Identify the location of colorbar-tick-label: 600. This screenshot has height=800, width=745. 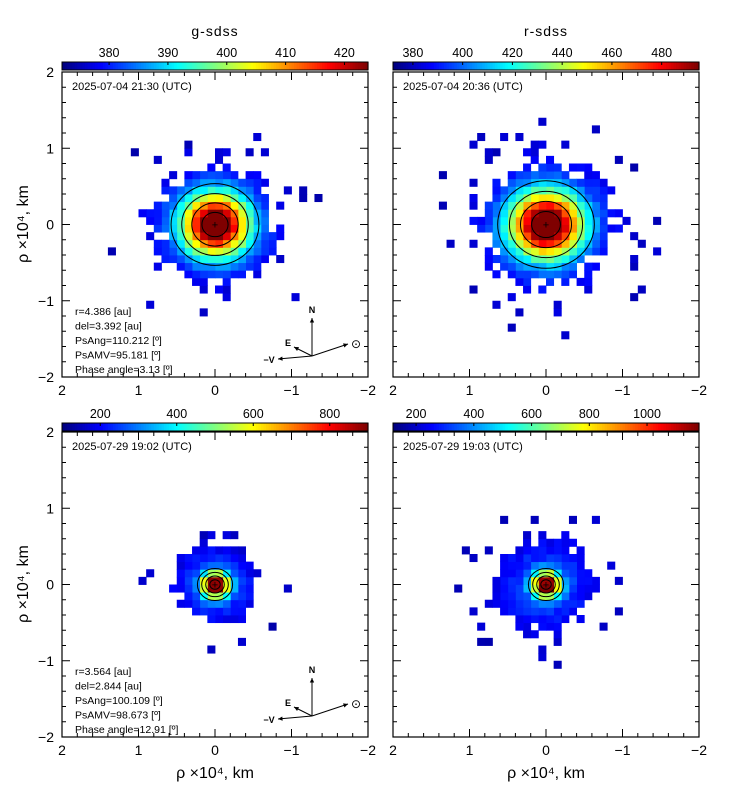
(531, 414).